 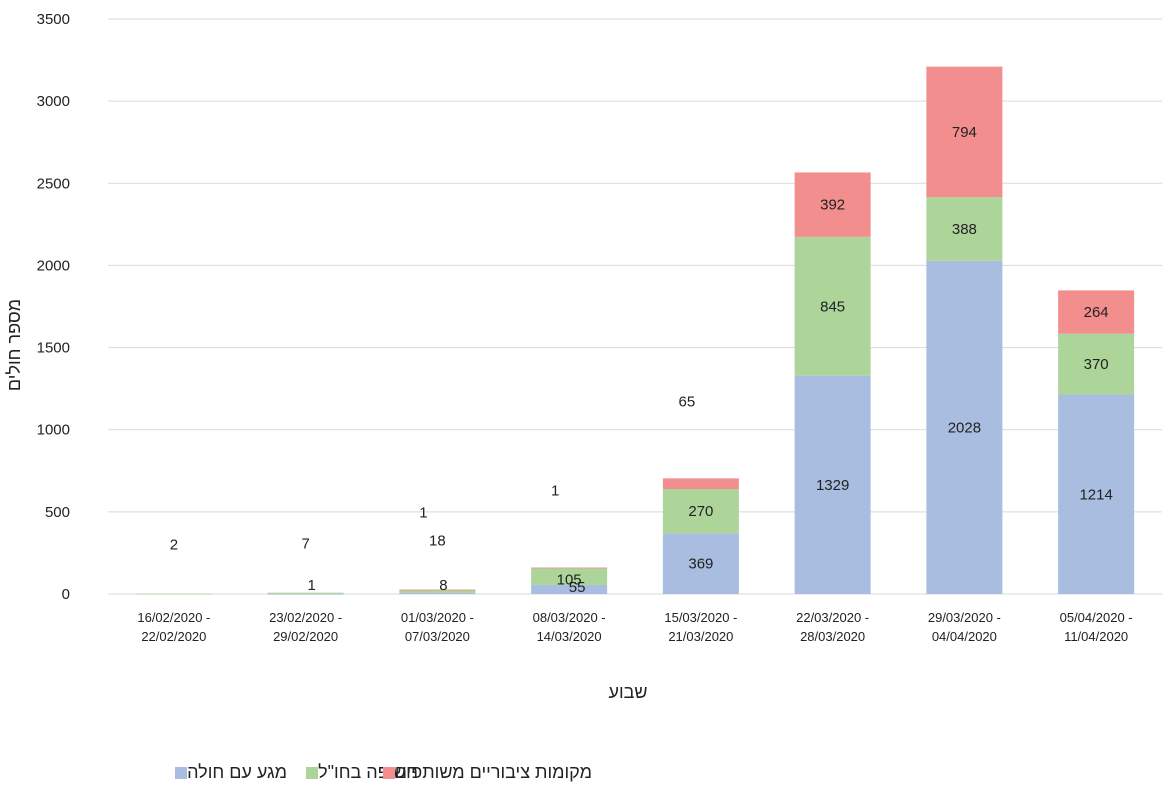 What do you see at coordinates (305, 544) in the screenshot?
I see `data-label-2-2: 7` at bounding box center [305, 544].